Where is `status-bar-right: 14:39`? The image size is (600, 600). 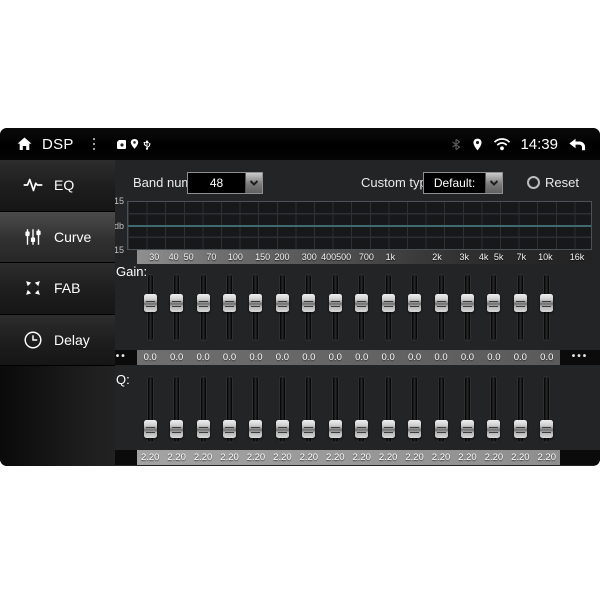
status-bar-right: 14:39 is located at coordinates (518, 144).